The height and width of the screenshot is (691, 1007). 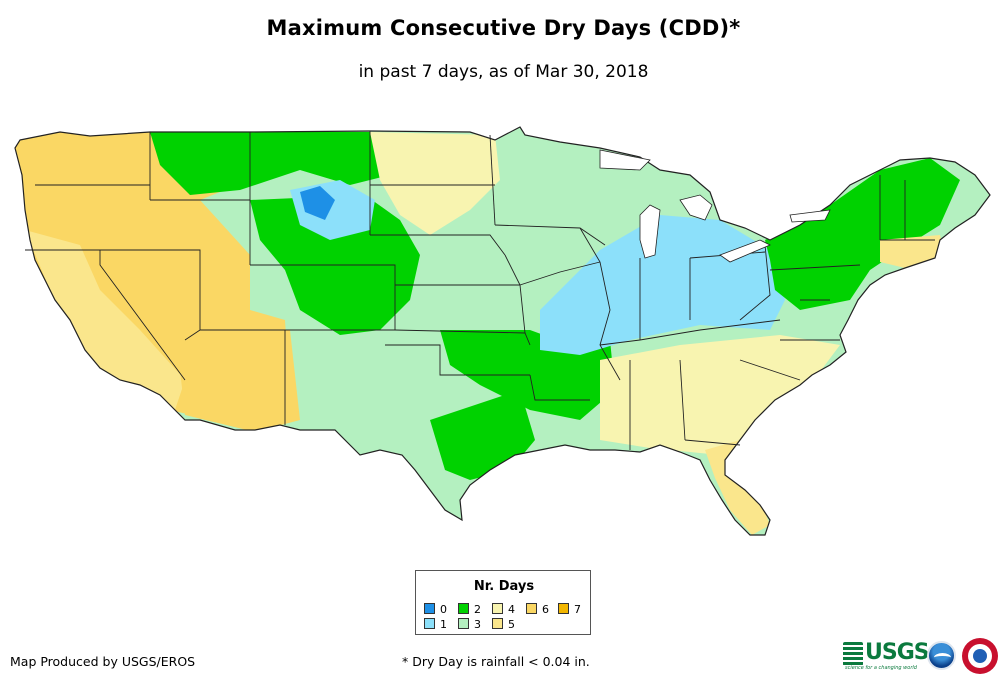 What do you see at coordinates (477, 609) in the screenshot?
I see `legend-label: 2` at bounding box center [477, 609].